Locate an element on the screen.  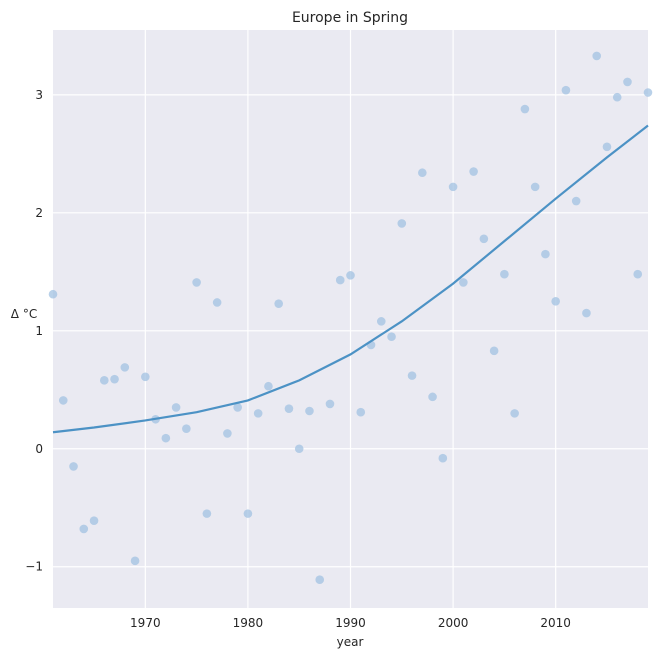
x-tick-labels: 1970 1980 1990 2000 2010 is located at coordinates (350, 623).